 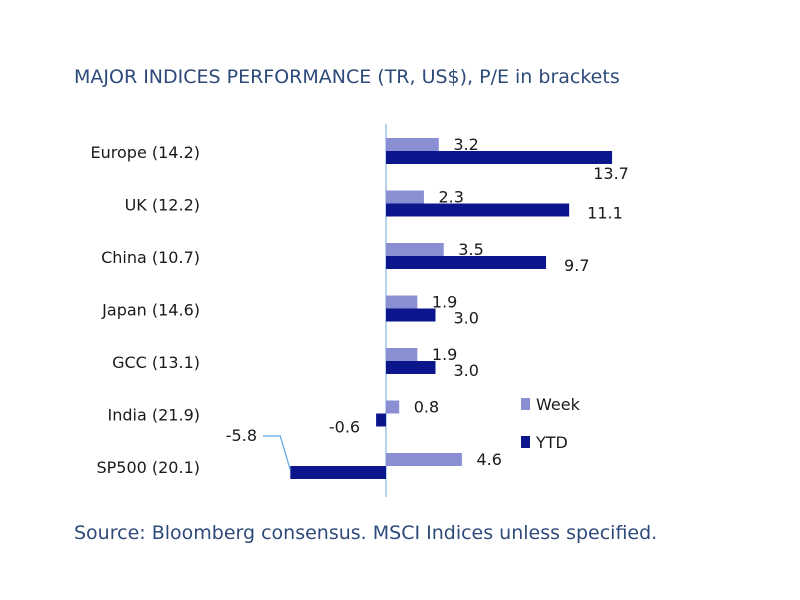 I want to click on category-label: Europe (14.2), so click(x=145, y=152).